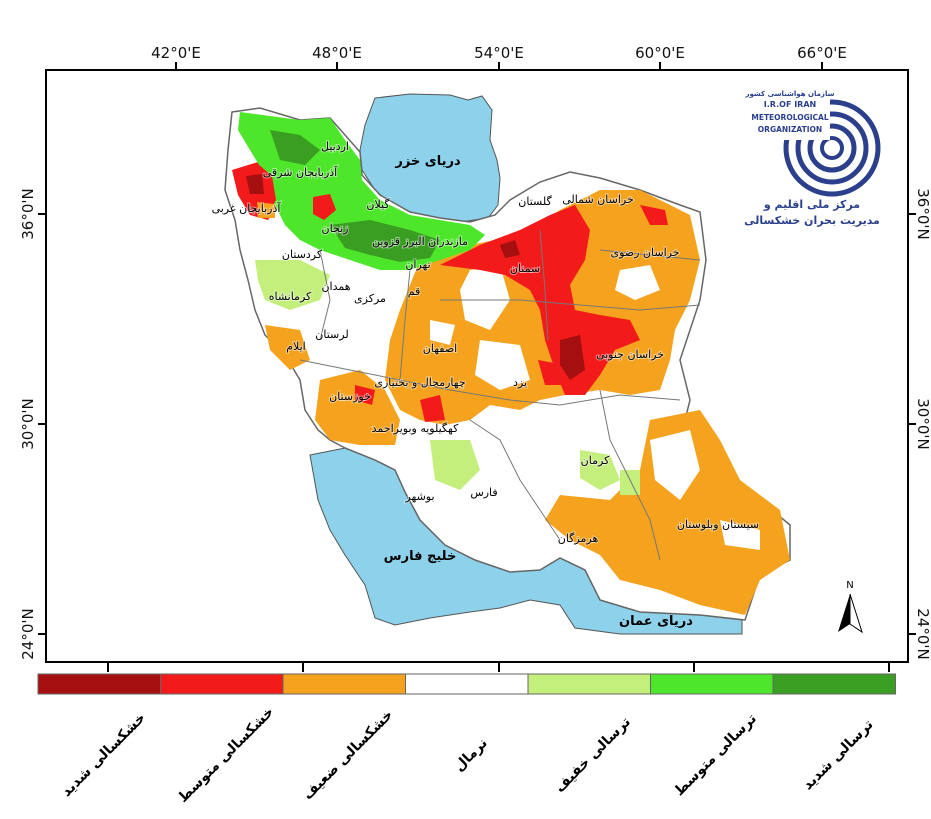  Describe the element at coordinates (598, 199) in the screenshot. I see `label-north-khorasan: خراسان شمالی` at that location.